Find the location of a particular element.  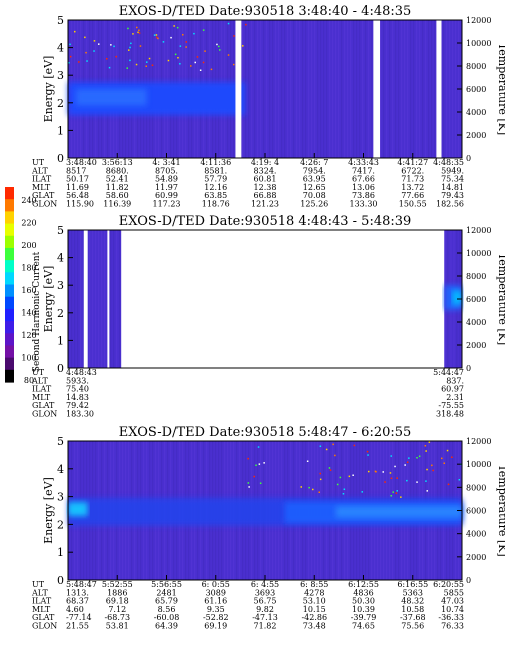

y-right-tick-label: 12000 is located at coordinates (478, 230).